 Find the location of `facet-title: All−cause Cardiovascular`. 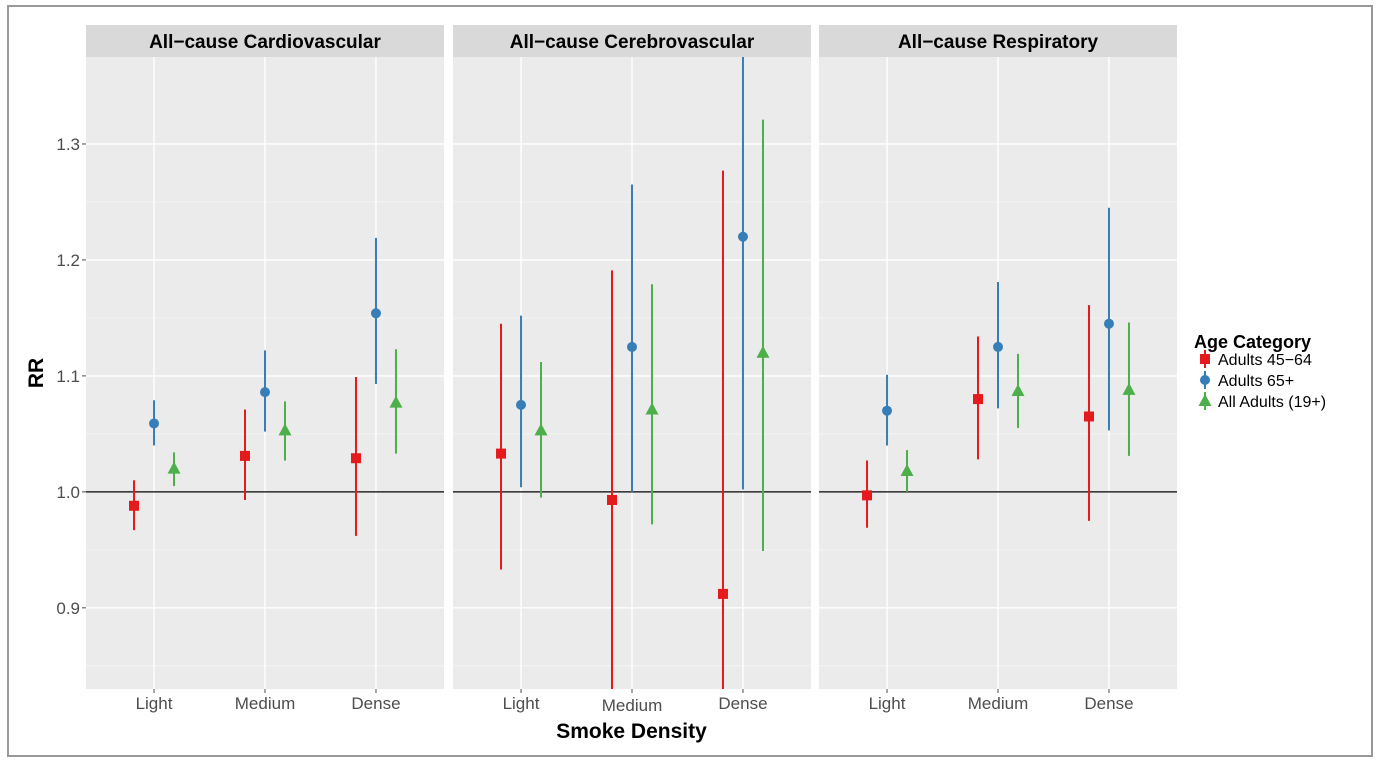

facet-title: All−cause Cardiovascular is located at coordinates (265, 42).